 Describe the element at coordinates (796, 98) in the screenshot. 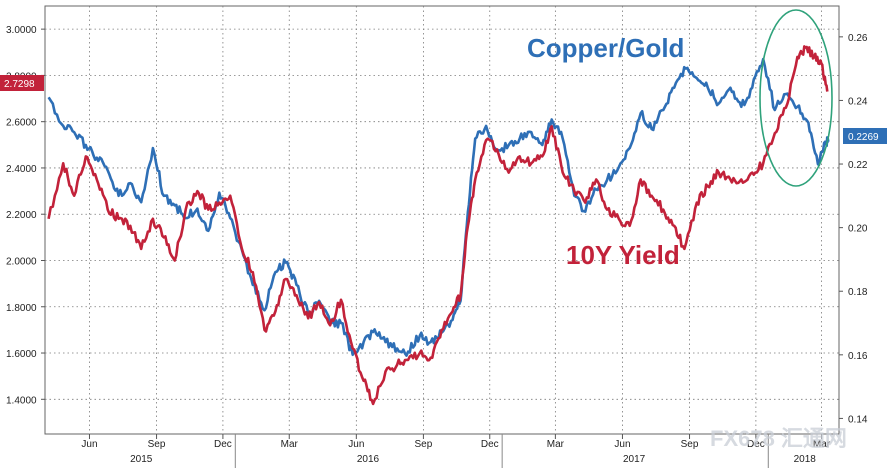

I see `highlight-ellipse` at that location.